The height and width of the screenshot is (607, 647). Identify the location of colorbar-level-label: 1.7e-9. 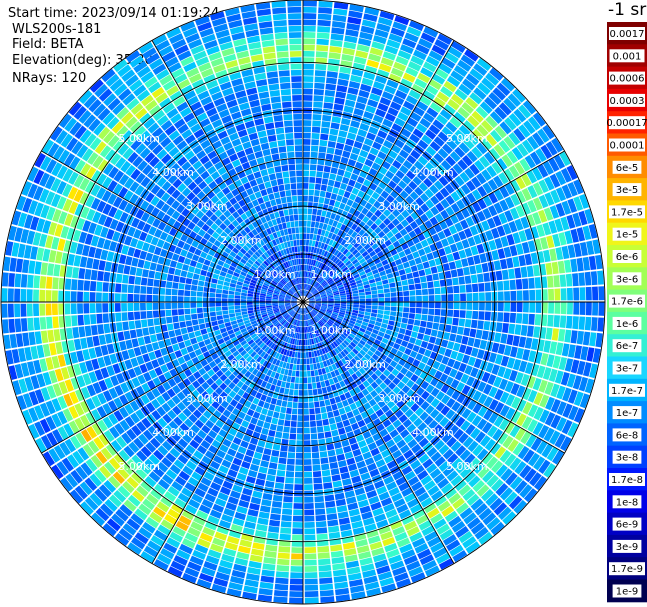
(627, 569).